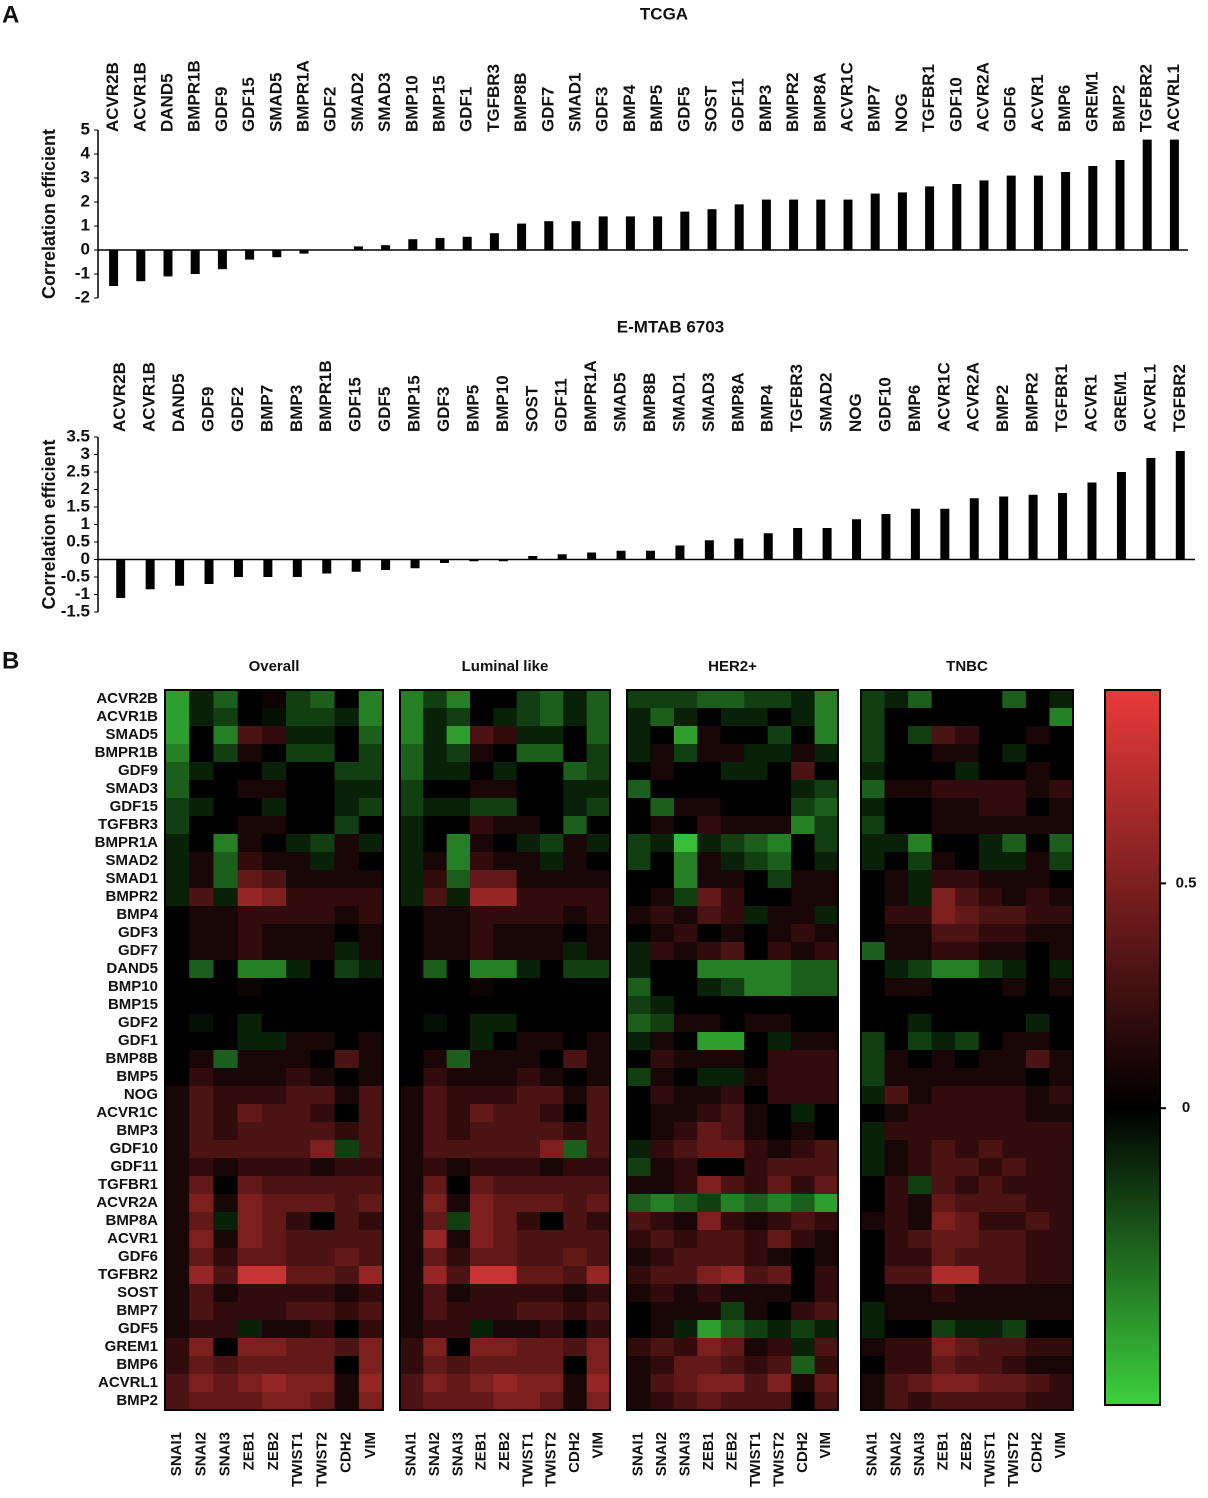 Image resolution: width=1208 pixels, height=1498 pixels. What do you see at coordinates (574, 1452) in the screenshot?
I see `column-label: CDH2` at bounding box center [574, 1452].